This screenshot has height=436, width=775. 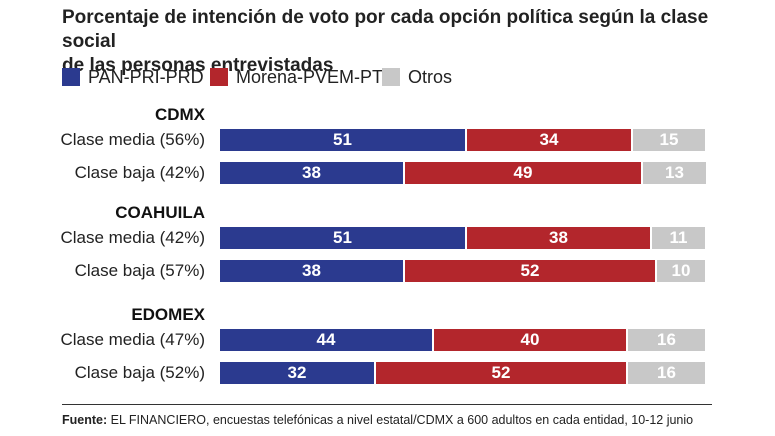 I want to click on legend-label-otros: Otros, so click(x=430, y=77).